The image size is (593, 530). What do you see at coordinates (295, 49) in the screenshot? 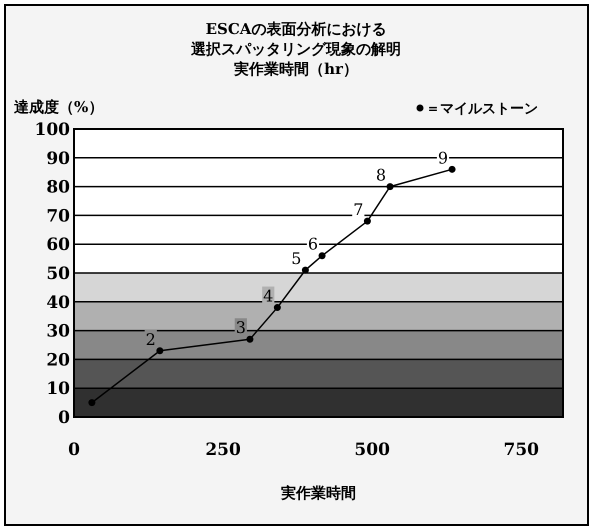
I see `chart-subtitle: 選択スパッタリング現象の解明` at bounding box center [295, 49].